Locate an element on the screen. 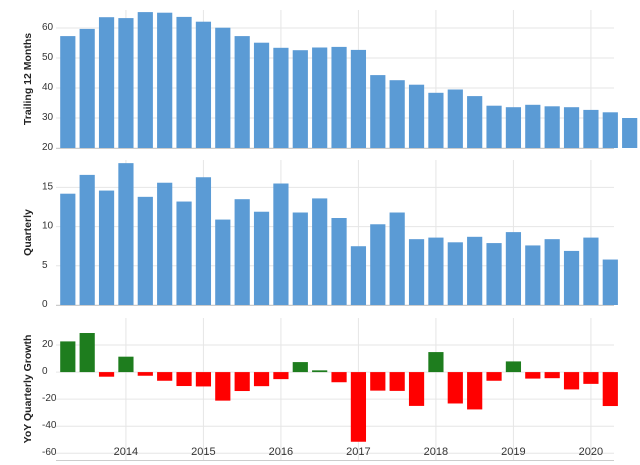  x-tick-label: 2017 is located at coordinates (358, 452).